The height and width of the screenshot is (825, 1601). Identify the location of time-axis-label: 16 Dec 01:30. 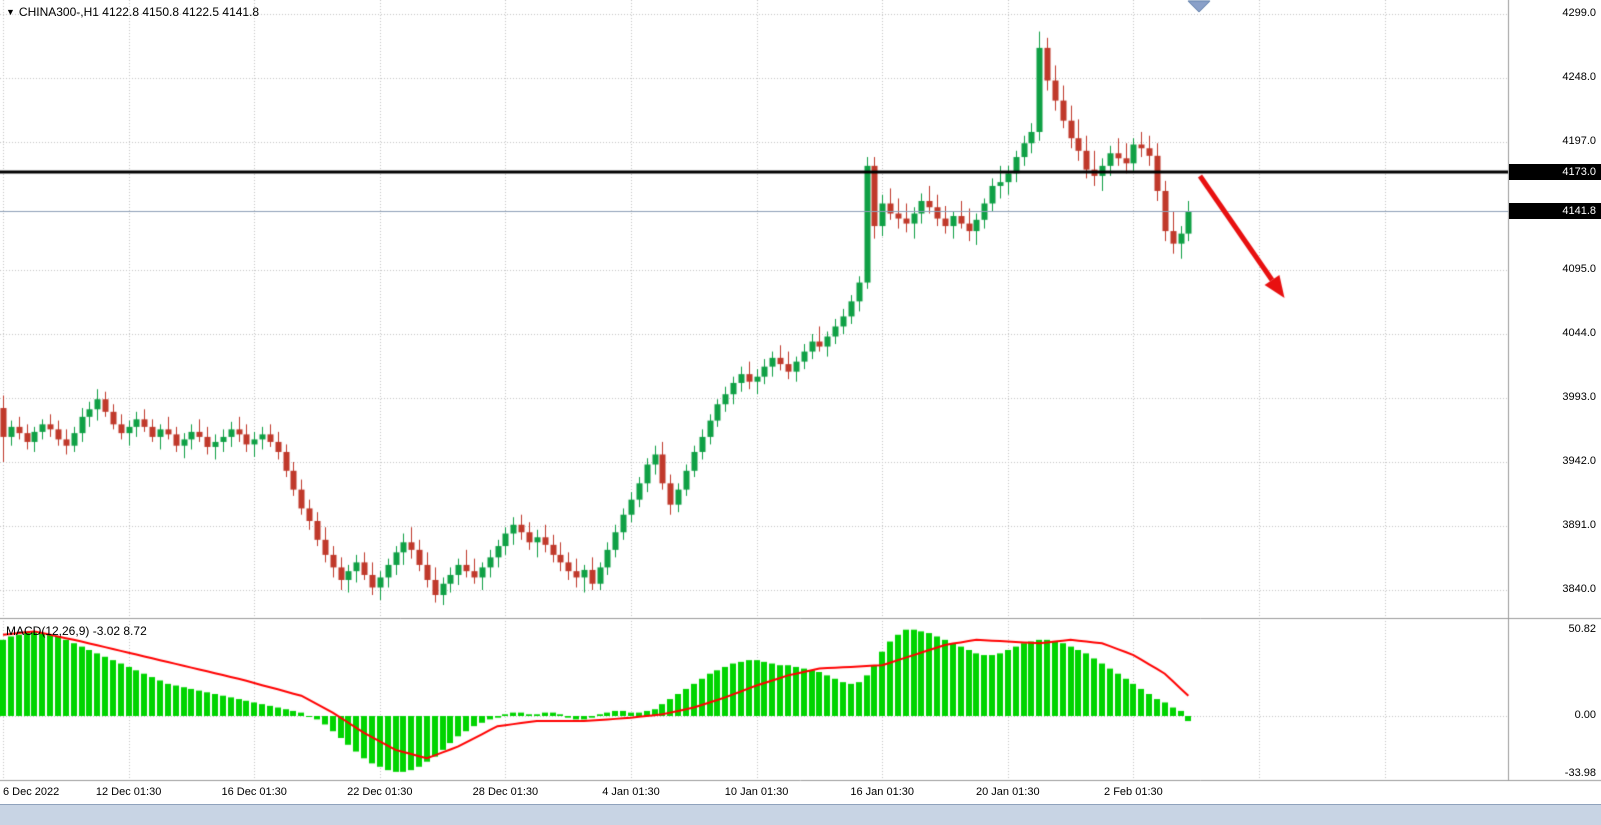
(254, 792).